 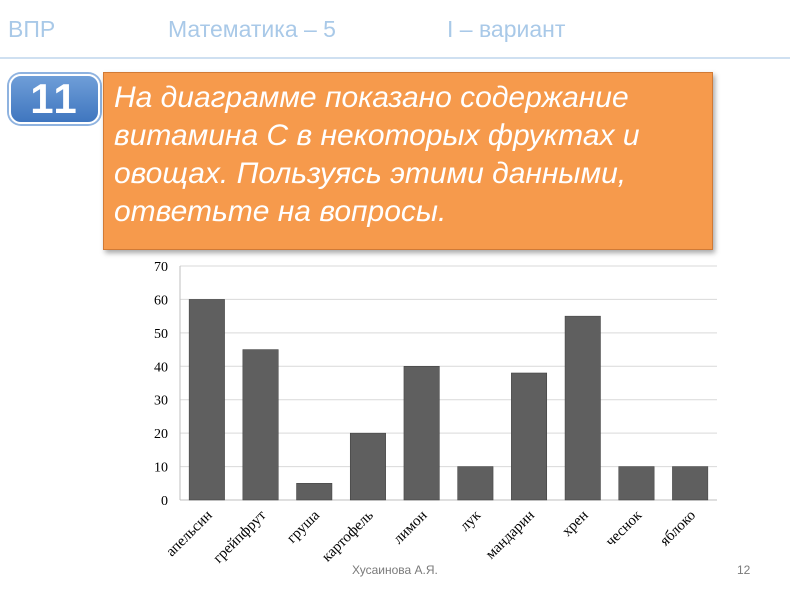 I want to click on x-tick-label: хрен, so click(x=575, y=524).